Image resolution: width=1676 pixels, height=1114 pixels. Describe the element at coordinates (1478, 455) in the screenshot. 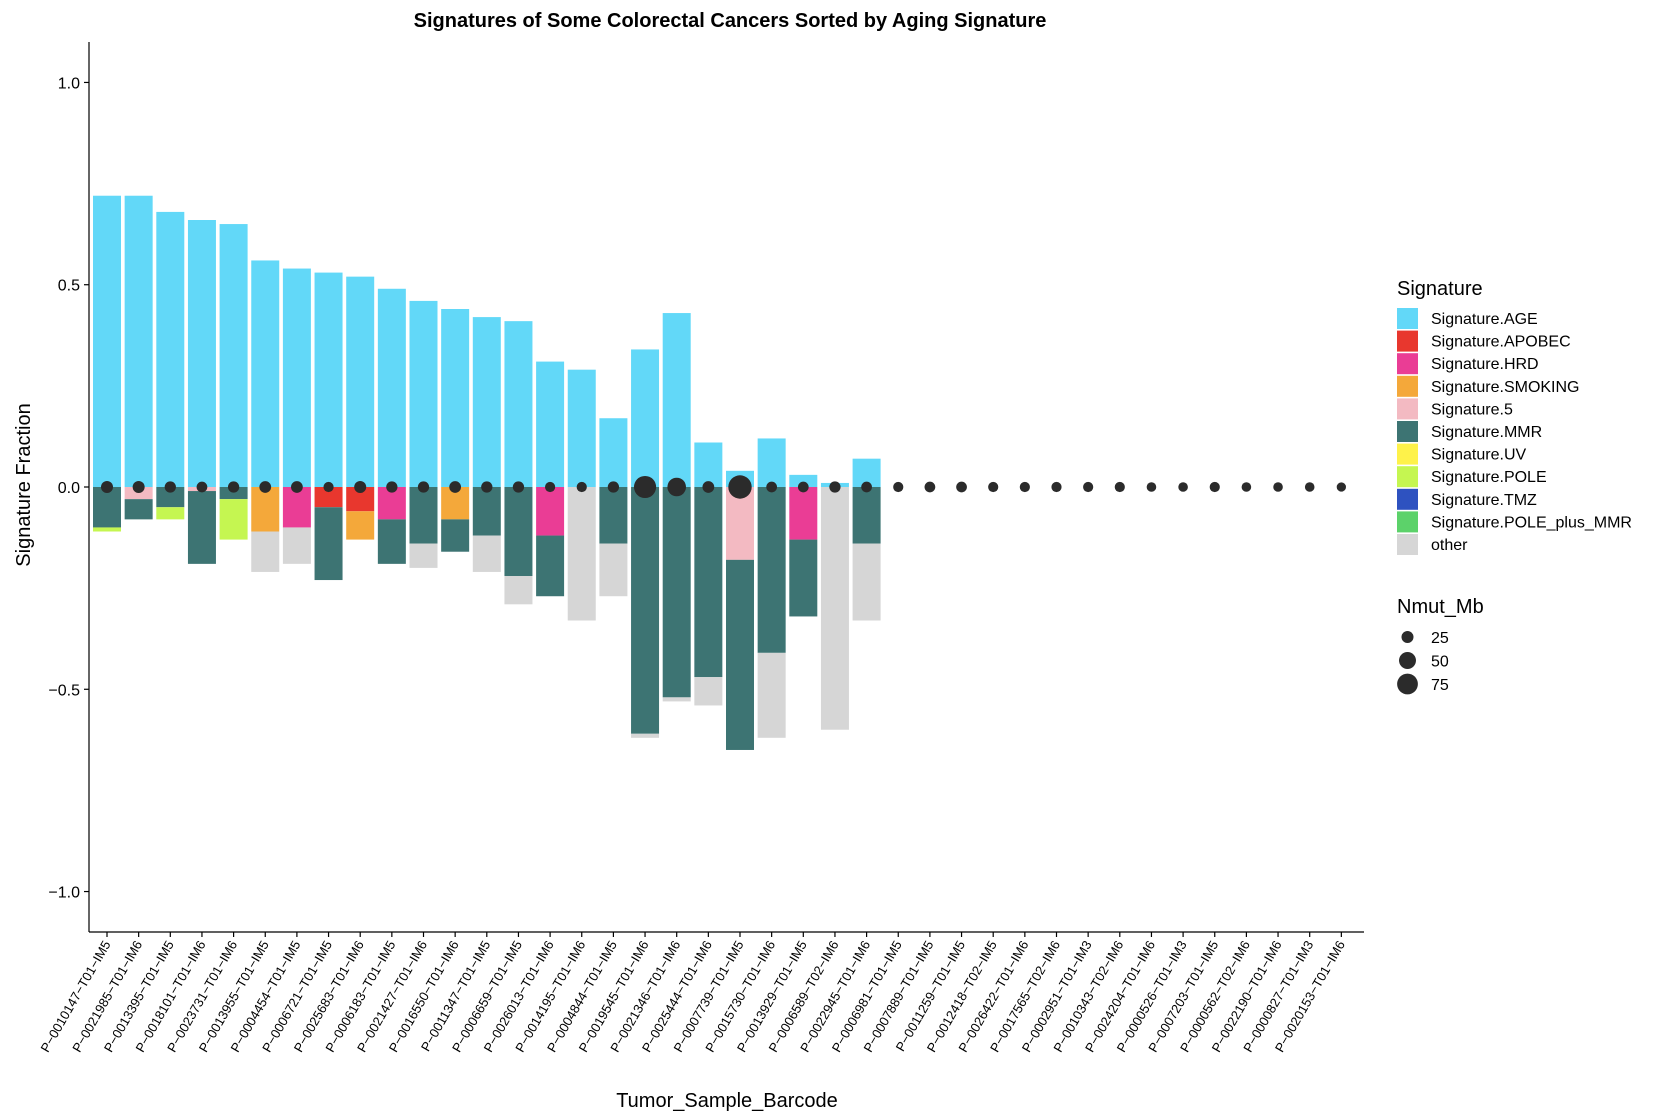

I see `legend-label: Signature.UV` at that location.